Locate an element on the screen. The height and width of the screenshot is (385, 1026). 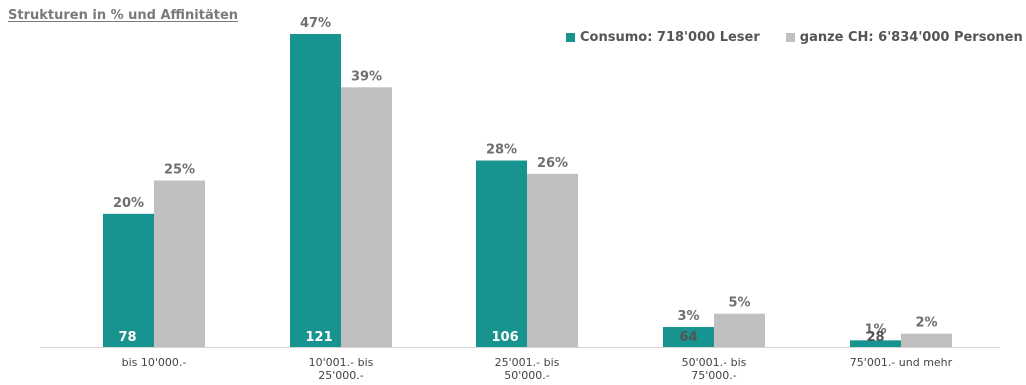
data-label-consumo: 47% is located at coordinates (315, 23).